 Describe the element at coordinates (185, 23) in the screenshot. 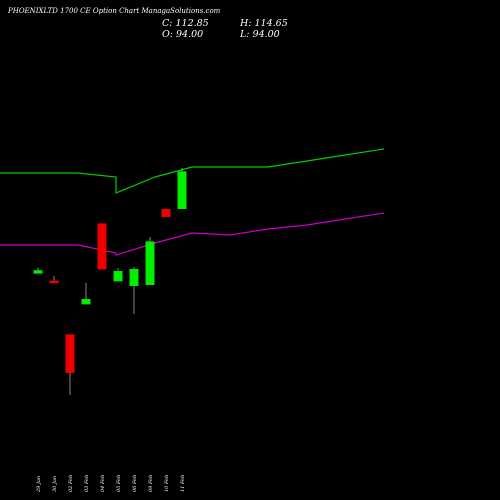

I see `close-value: C: 112.85` at that location.